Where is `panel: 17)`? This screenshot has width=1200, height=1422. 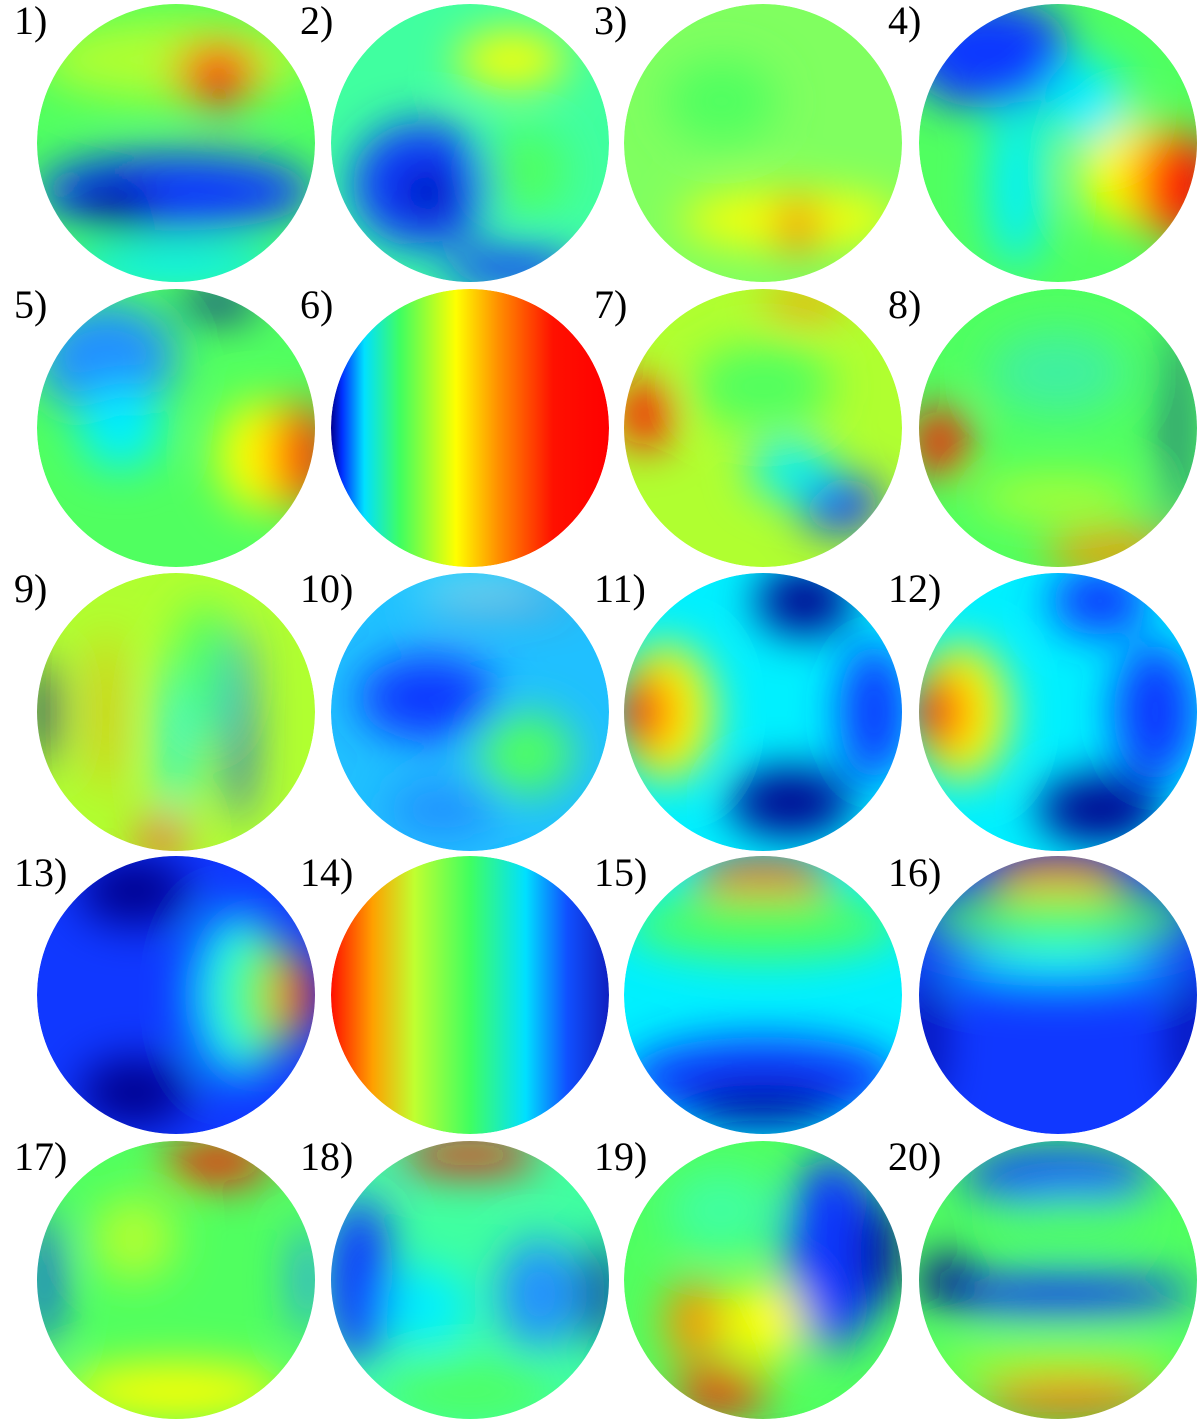 panel: 17) is located at coordinates (164, 1276).